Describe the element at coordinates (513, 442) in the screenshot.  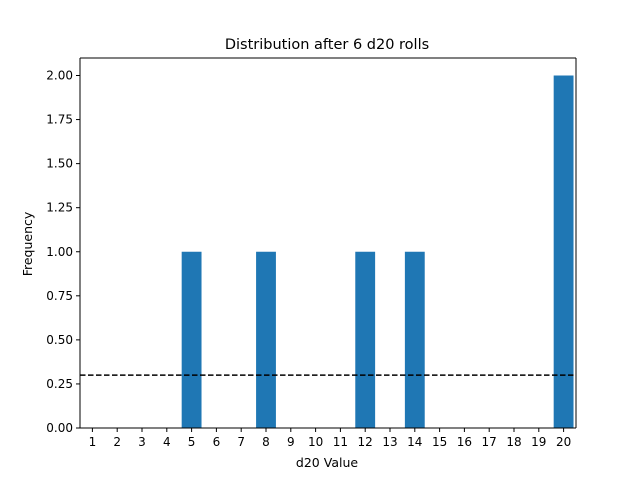
I see `x-tick-label-18: 18` at that location.